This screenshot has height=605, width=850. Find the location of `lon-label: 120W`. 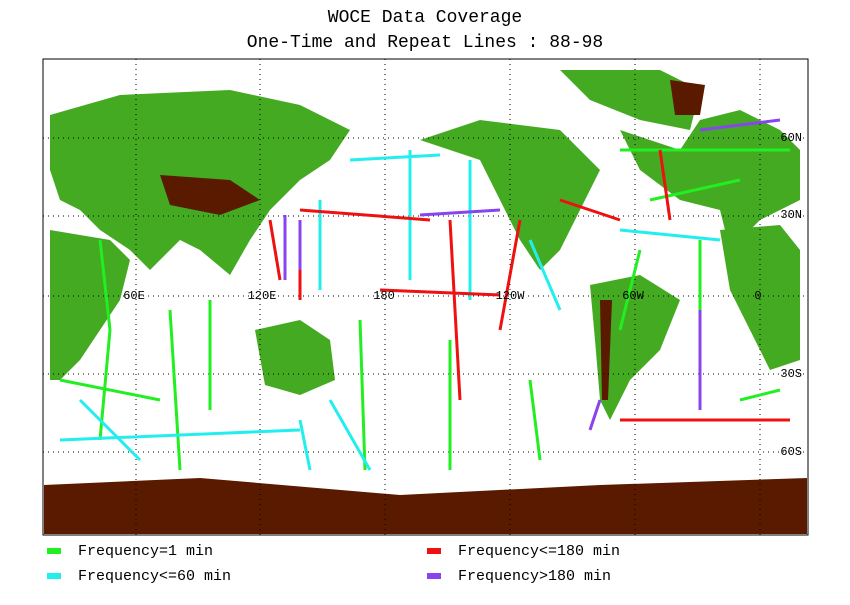

lon-label: 120W is located at coordinates (511, 296).